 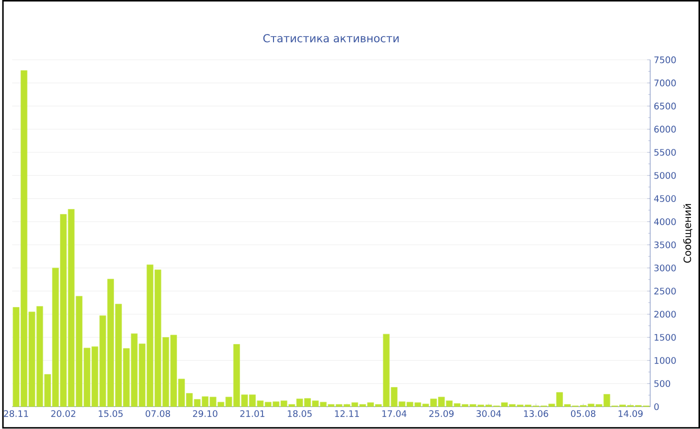 I want to click on y-tick-label: 5500, so click(x=665, y=152).